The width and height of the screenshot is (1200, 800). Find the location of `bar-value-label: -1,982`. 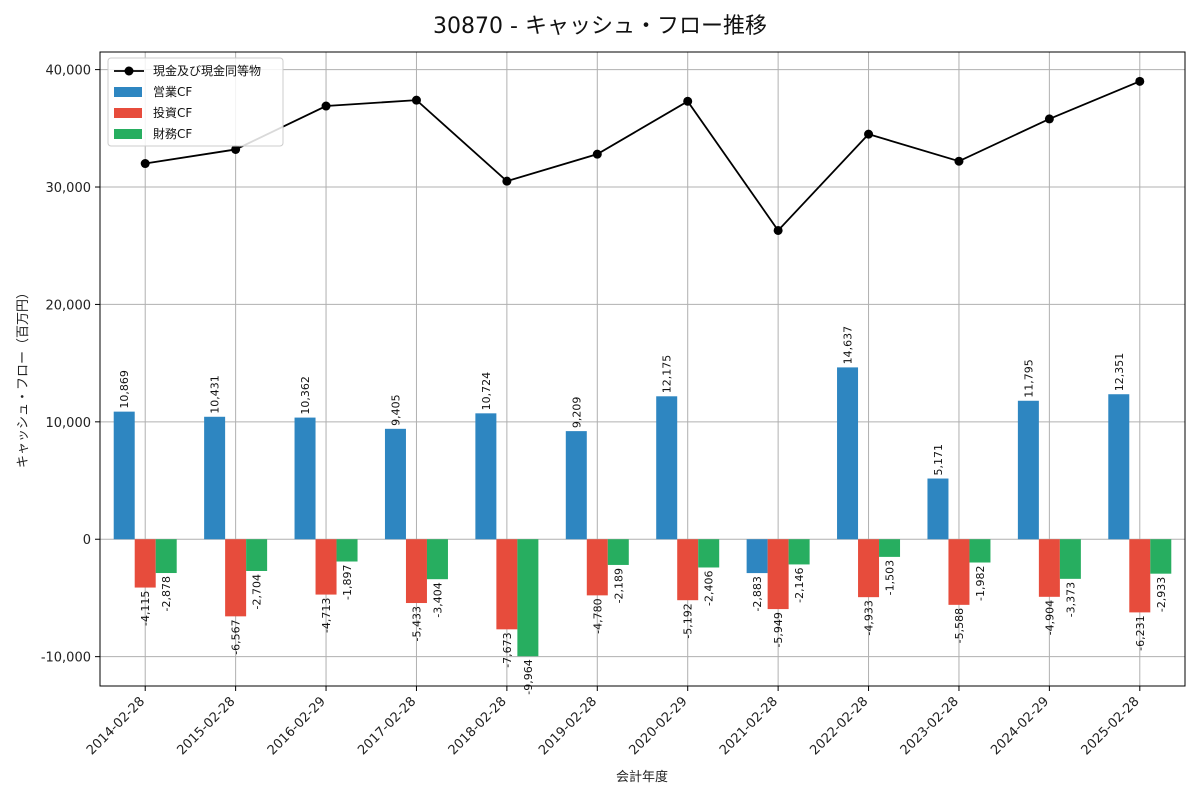

bar-value-label: -1,982 is located at coordinates (980, 583).